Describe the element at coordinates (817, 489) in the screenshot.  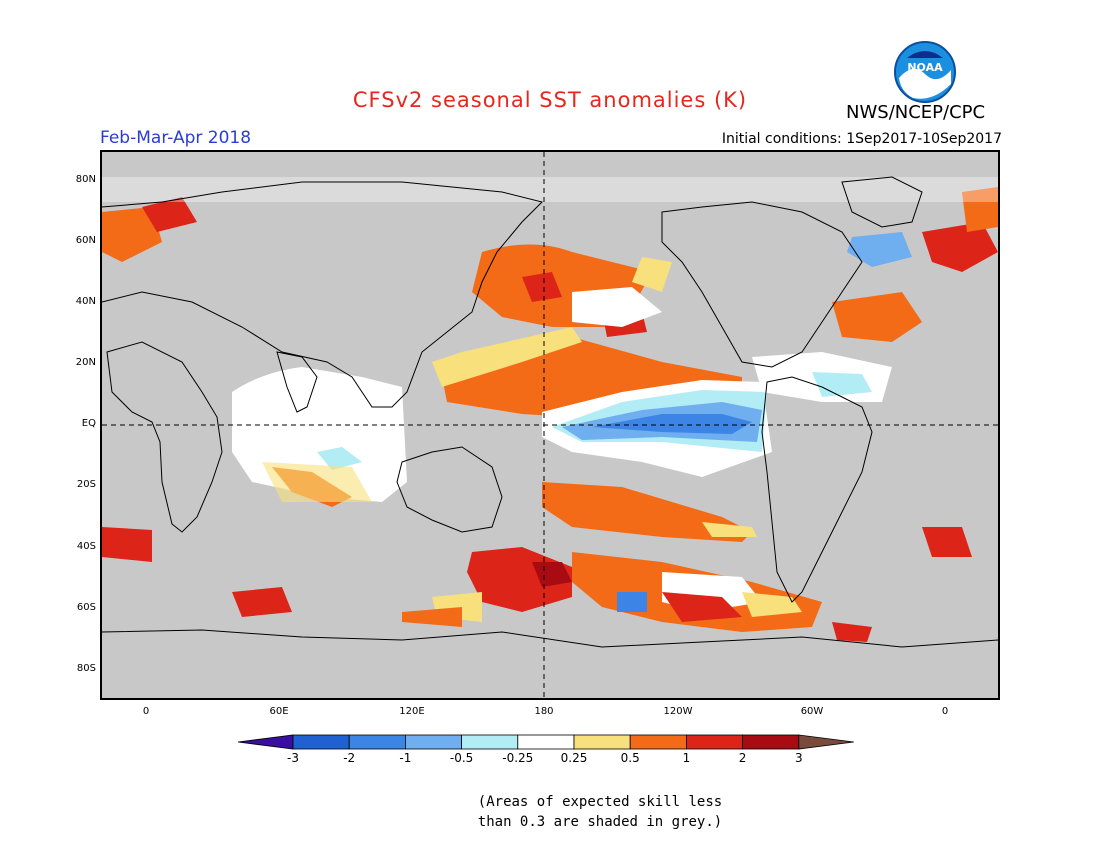
I see `south-america-coast` at that location.